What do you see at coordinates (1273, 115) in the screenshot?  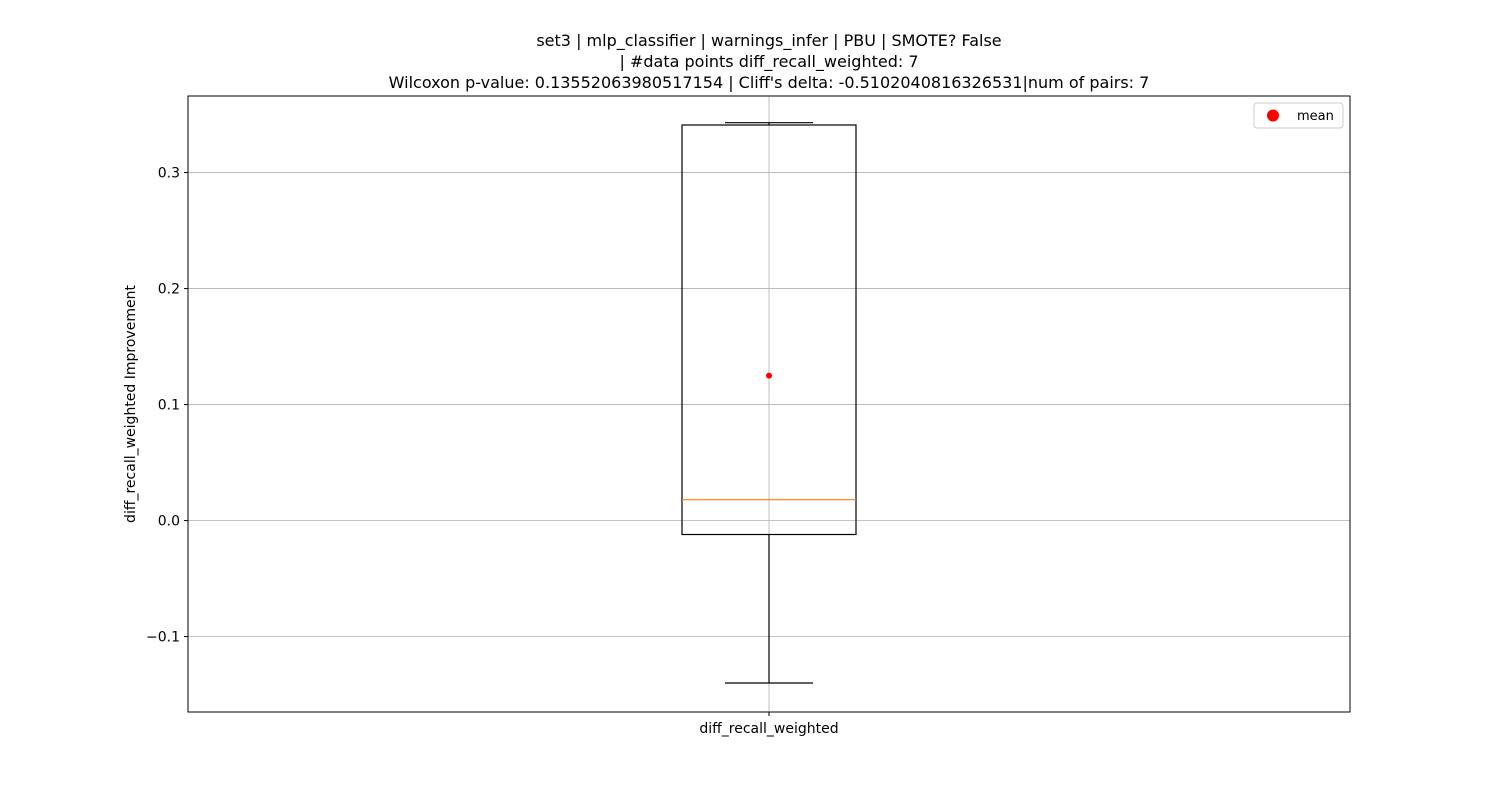 I see `legend-mean-marker` at bounding box center [1273, 115].